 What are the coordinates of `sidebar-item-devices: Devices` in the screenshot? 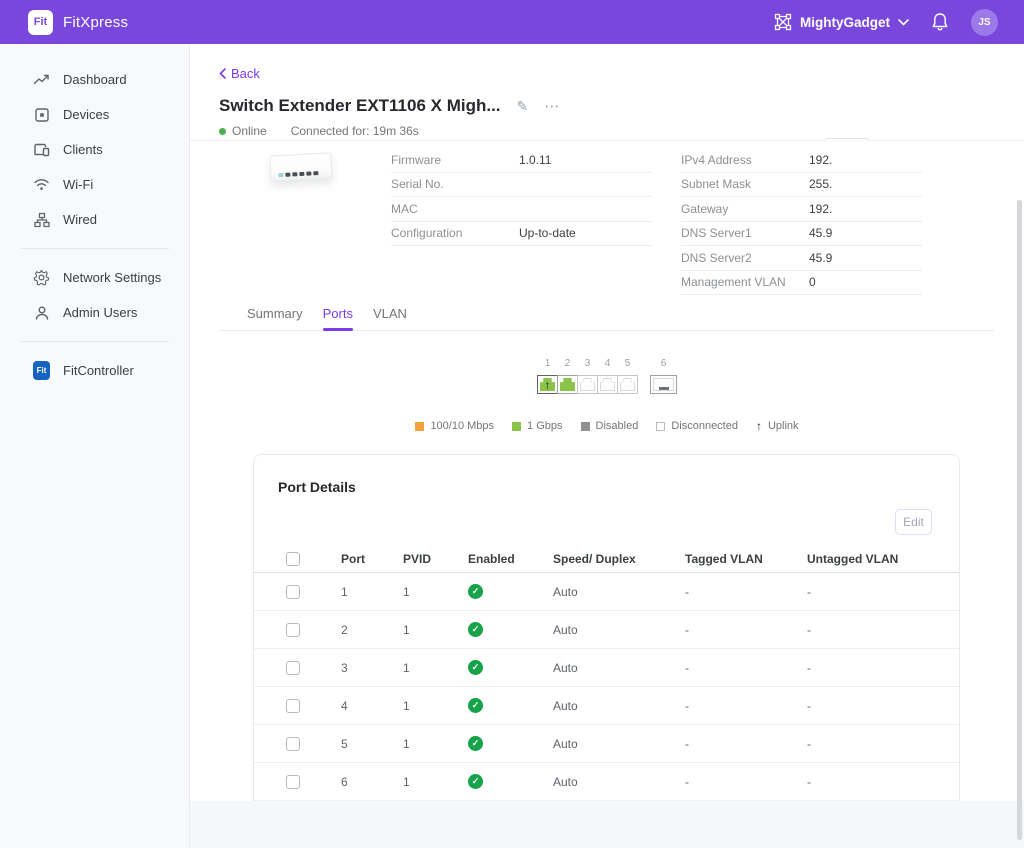 It's located at (94, 114).